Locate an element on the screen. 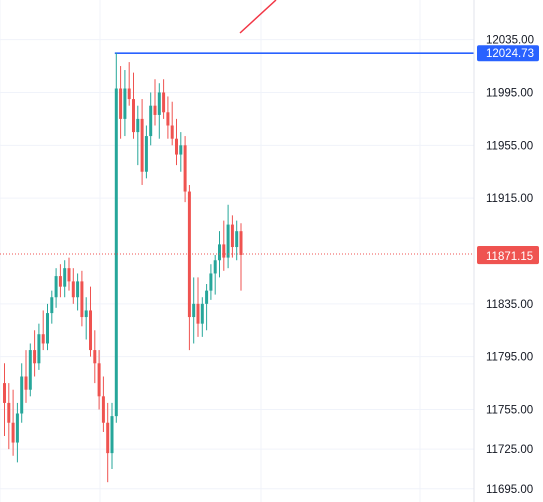  price-tick-label: 11915.00 is located at coordinates (509, 199).